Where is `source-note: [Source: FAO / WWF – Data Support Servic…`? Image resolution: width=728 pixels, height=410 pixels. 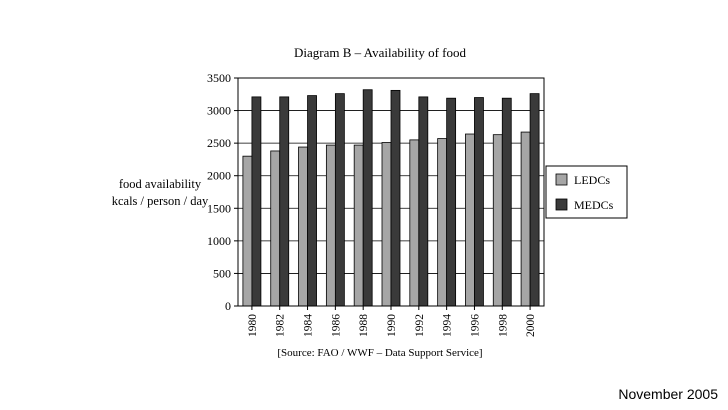
source-note: [Source: FAO / WWF – Data Support Servic… is located at coordinates (379, 353).